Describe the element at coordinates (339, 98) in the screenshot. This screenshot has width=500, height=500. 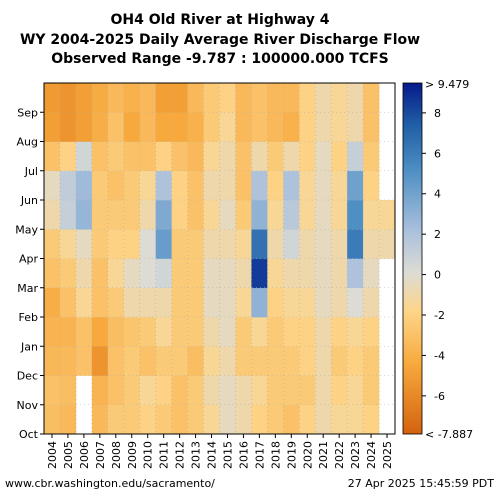
I see `heatmap-cell-2022-sep` at that location.